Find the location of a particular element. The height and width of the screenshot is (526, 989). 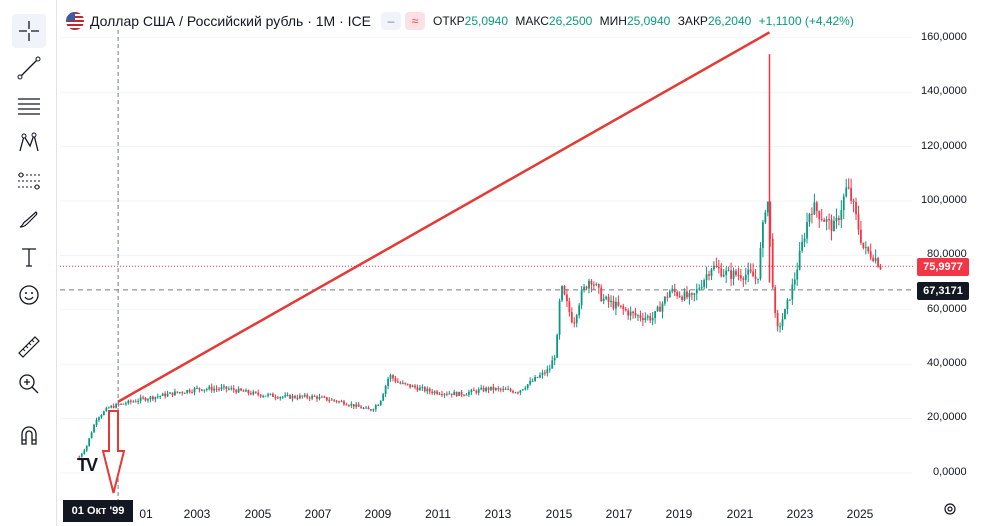

trend-line-tool is located at coordinates (29, 68).